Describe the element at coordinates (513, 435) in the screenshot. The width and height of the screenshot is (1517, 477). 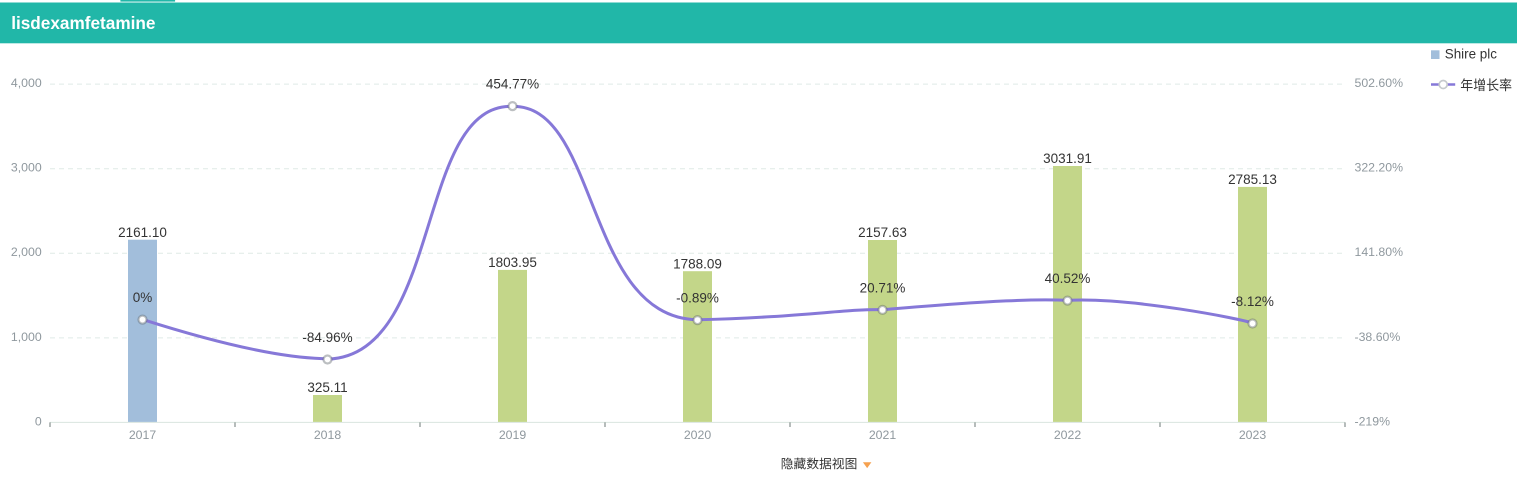
I see `svg-text: 2019` at that location.